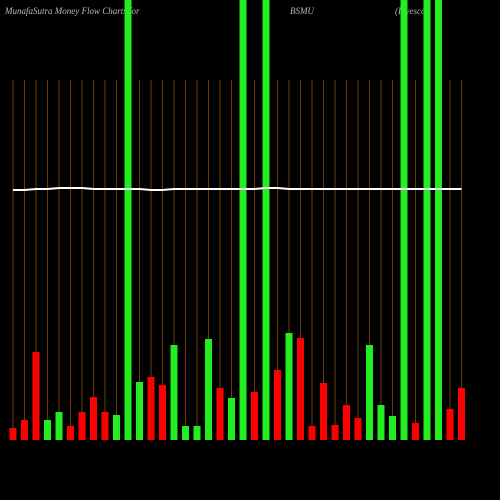  What do you see at coordinates (237, 189) in the screenshot?
I see `money-flow-line` at bounding box center [237, 189].